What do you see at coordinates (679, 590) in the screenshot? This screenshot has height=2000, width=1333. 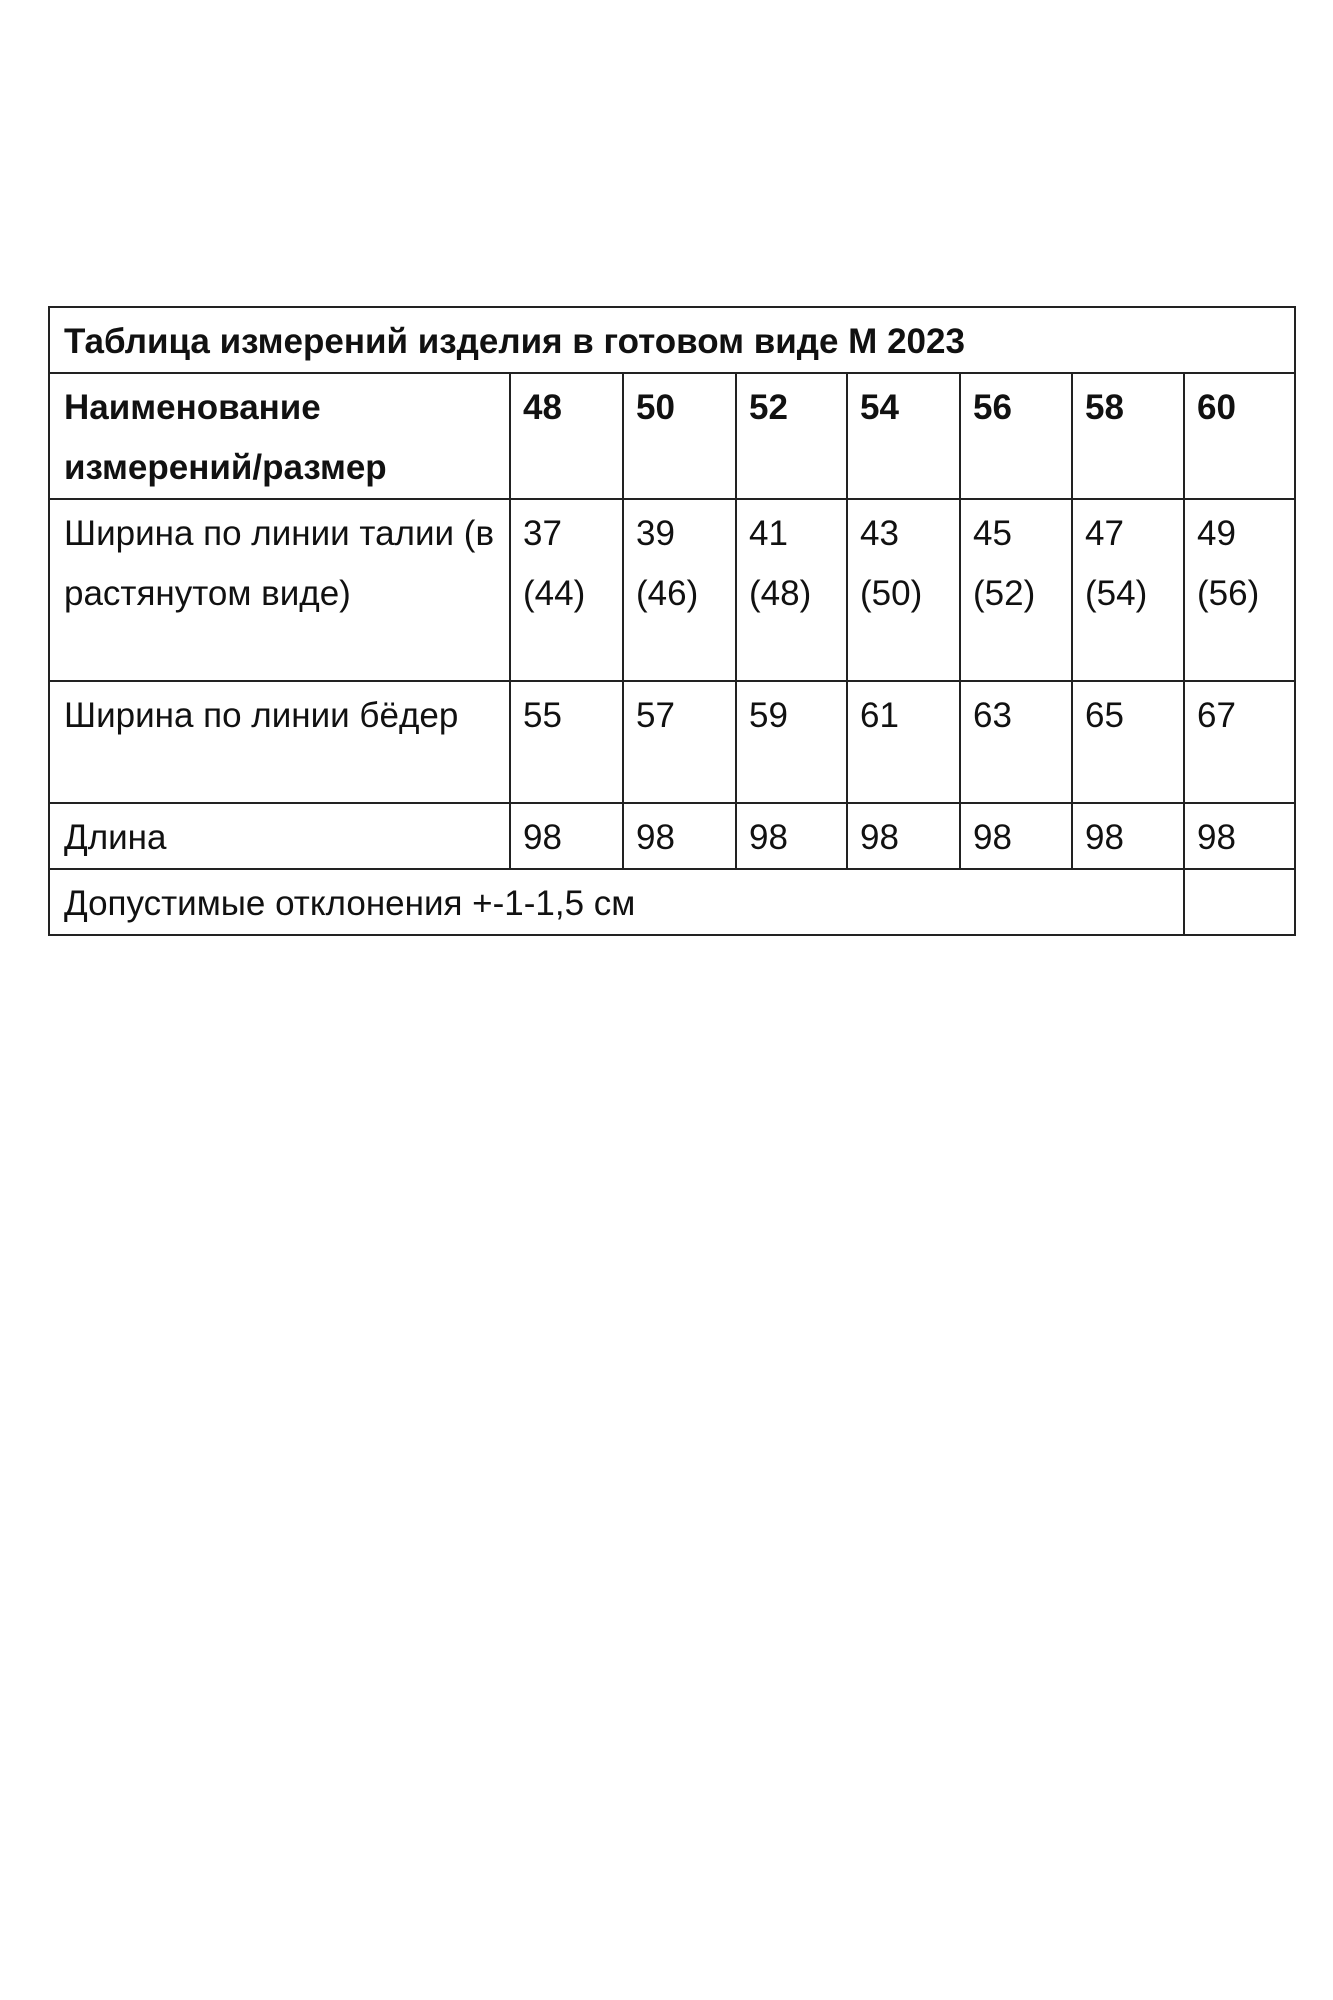 I see `cell: 39 (46)` at bounding box center [679, 590].